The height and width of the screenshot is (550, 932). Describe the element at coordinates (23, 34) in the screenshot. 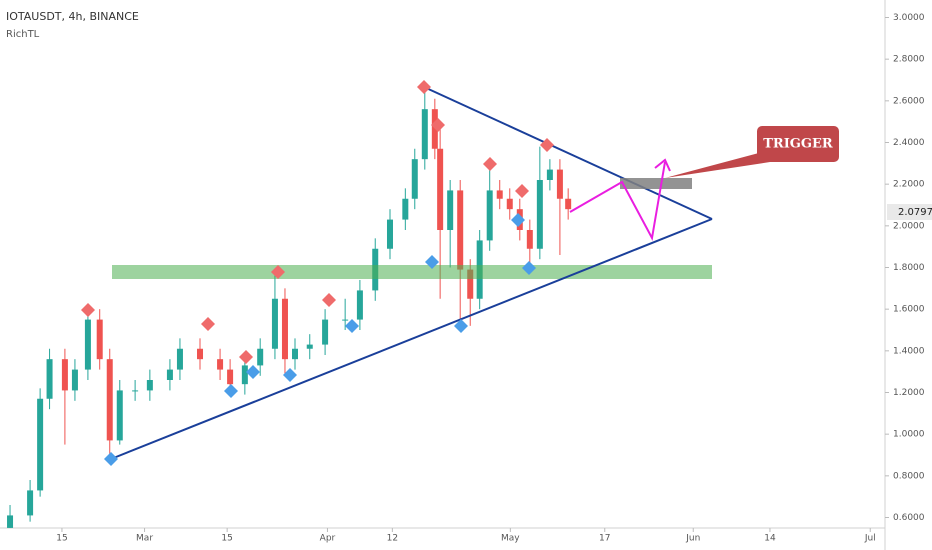

I see `indicator-name: RichTL` at that location.